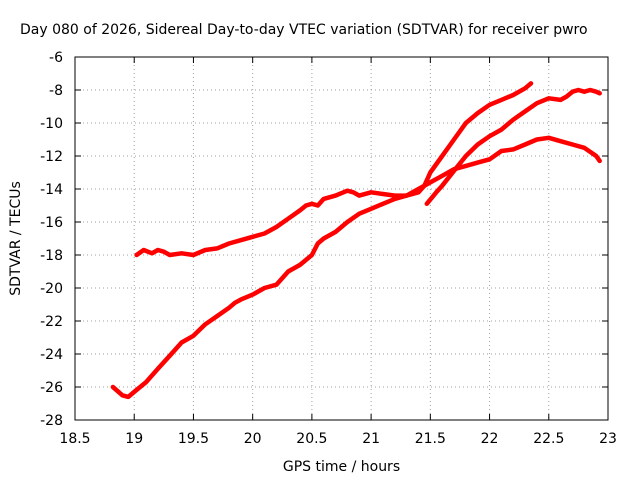 This screenshot has width=640, height=480. What do you see at coordinates (51, 124) in the screenshot?
I see `y-tick-label: -10` at bounding box center [51, 124].